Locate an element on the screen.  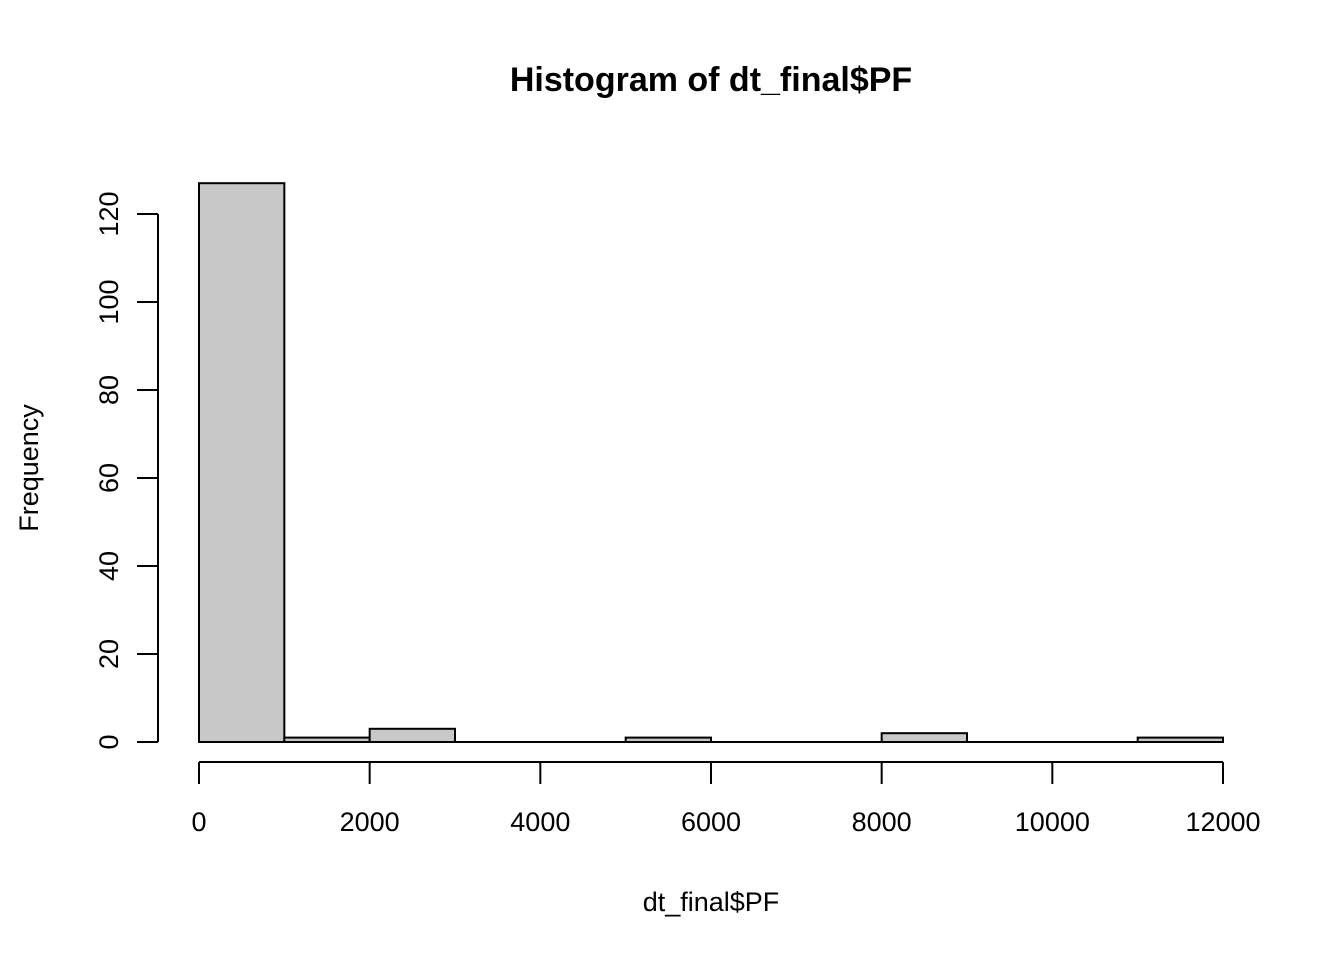
chart-title: Histogram of dt_final$PF is located at coordinates (711, 80).